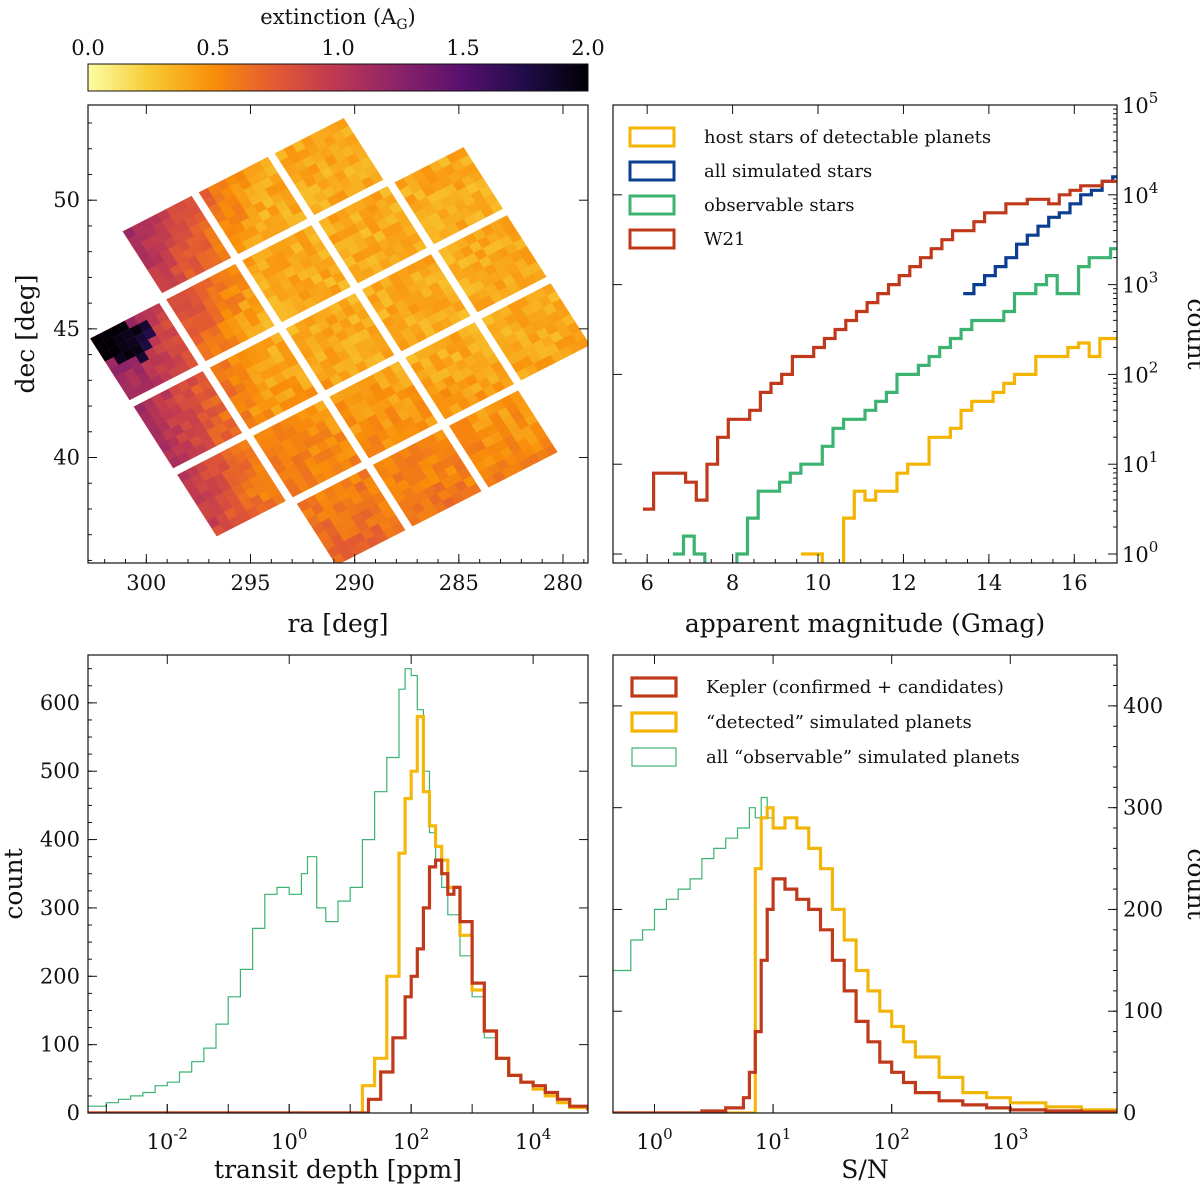 Image resolution: width=1200 pixels, height=1187 pixels. What do you see at coordinates (66, 200) in the screenshot?
I see `map-ytick-label: 50` at bounding box center [66, 200].